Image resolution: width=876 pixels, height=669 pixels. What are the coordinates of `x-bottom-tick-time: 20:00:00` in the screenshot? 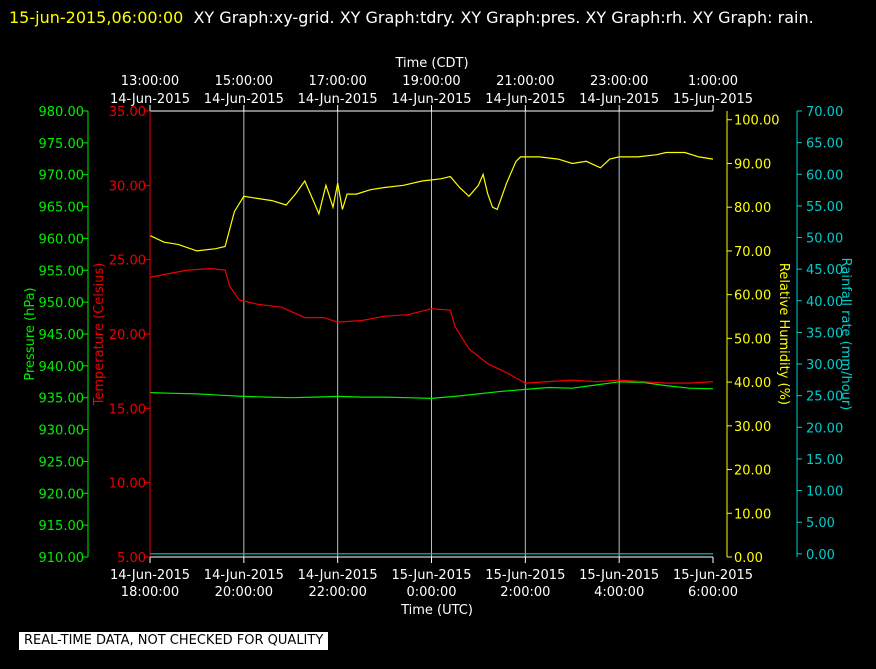 It's located at (244, 592).